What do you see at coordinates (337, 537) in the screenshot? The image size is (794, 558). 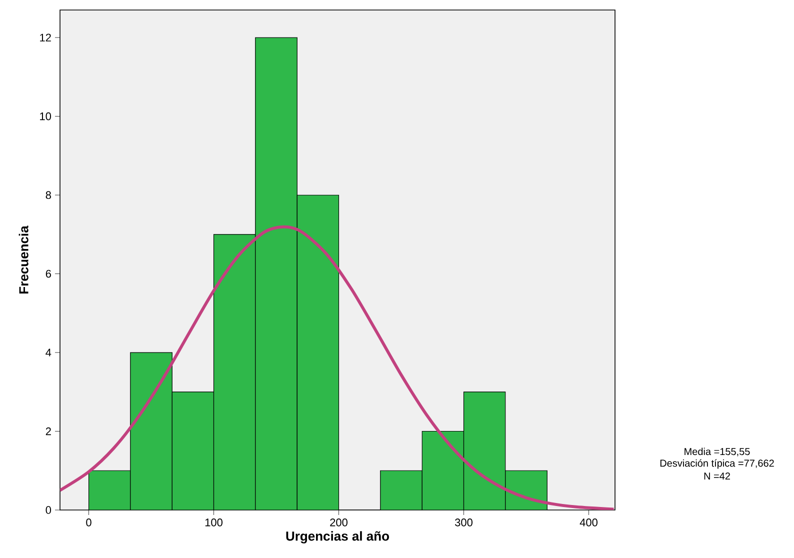 I see `x-axis-title: Urgencias al año` at bounding box center [337, 537].